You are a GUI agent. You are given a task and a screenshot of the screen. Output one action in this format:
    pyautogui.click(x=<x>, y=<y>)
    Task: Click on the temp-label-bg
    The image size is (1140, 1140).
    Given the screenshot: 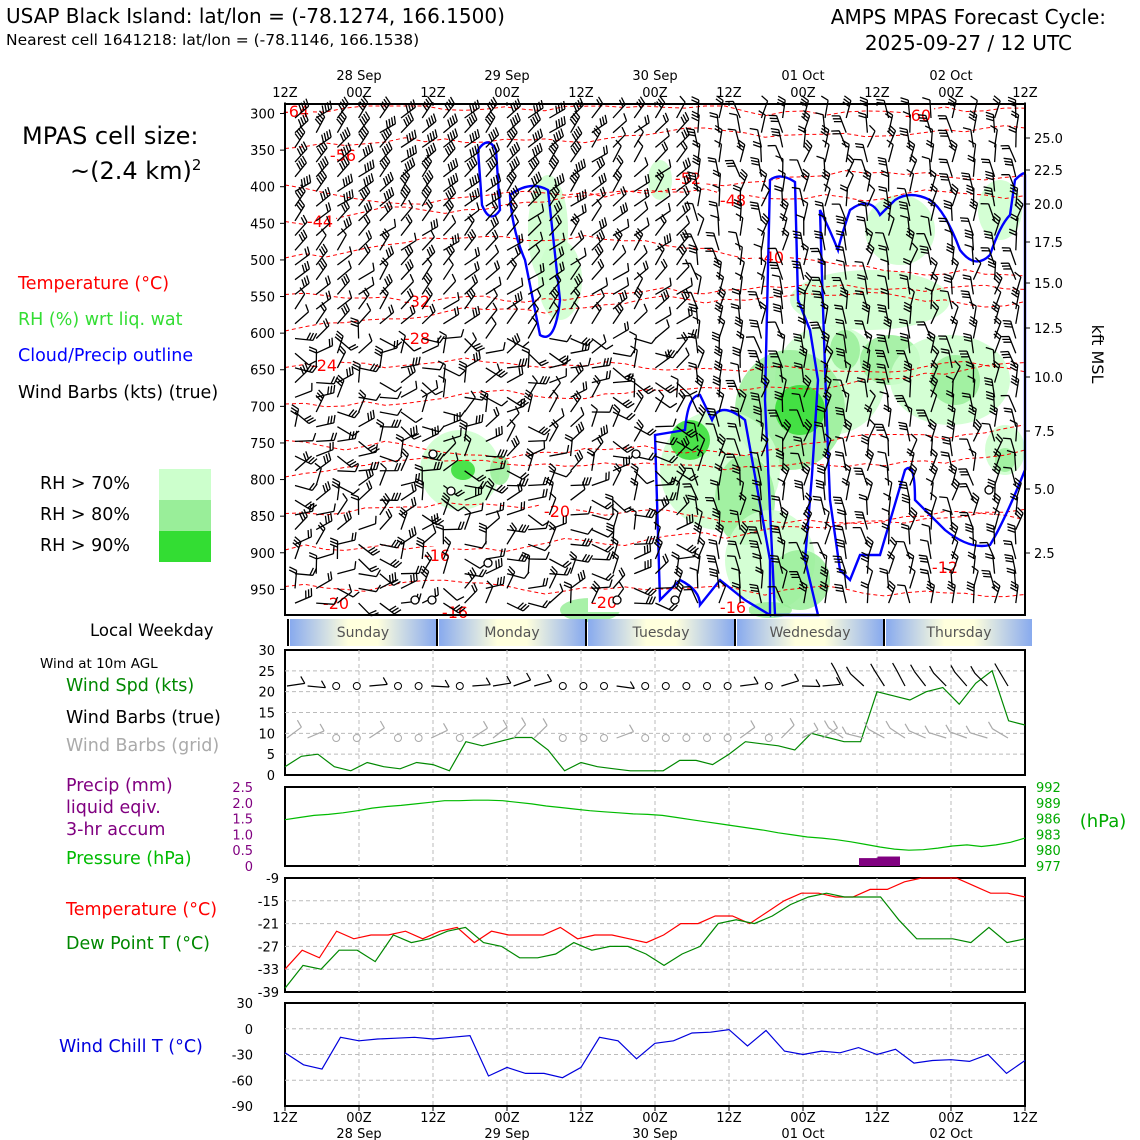 What is the action you would take?
    pyautogui.click(x=336, y=604)
    